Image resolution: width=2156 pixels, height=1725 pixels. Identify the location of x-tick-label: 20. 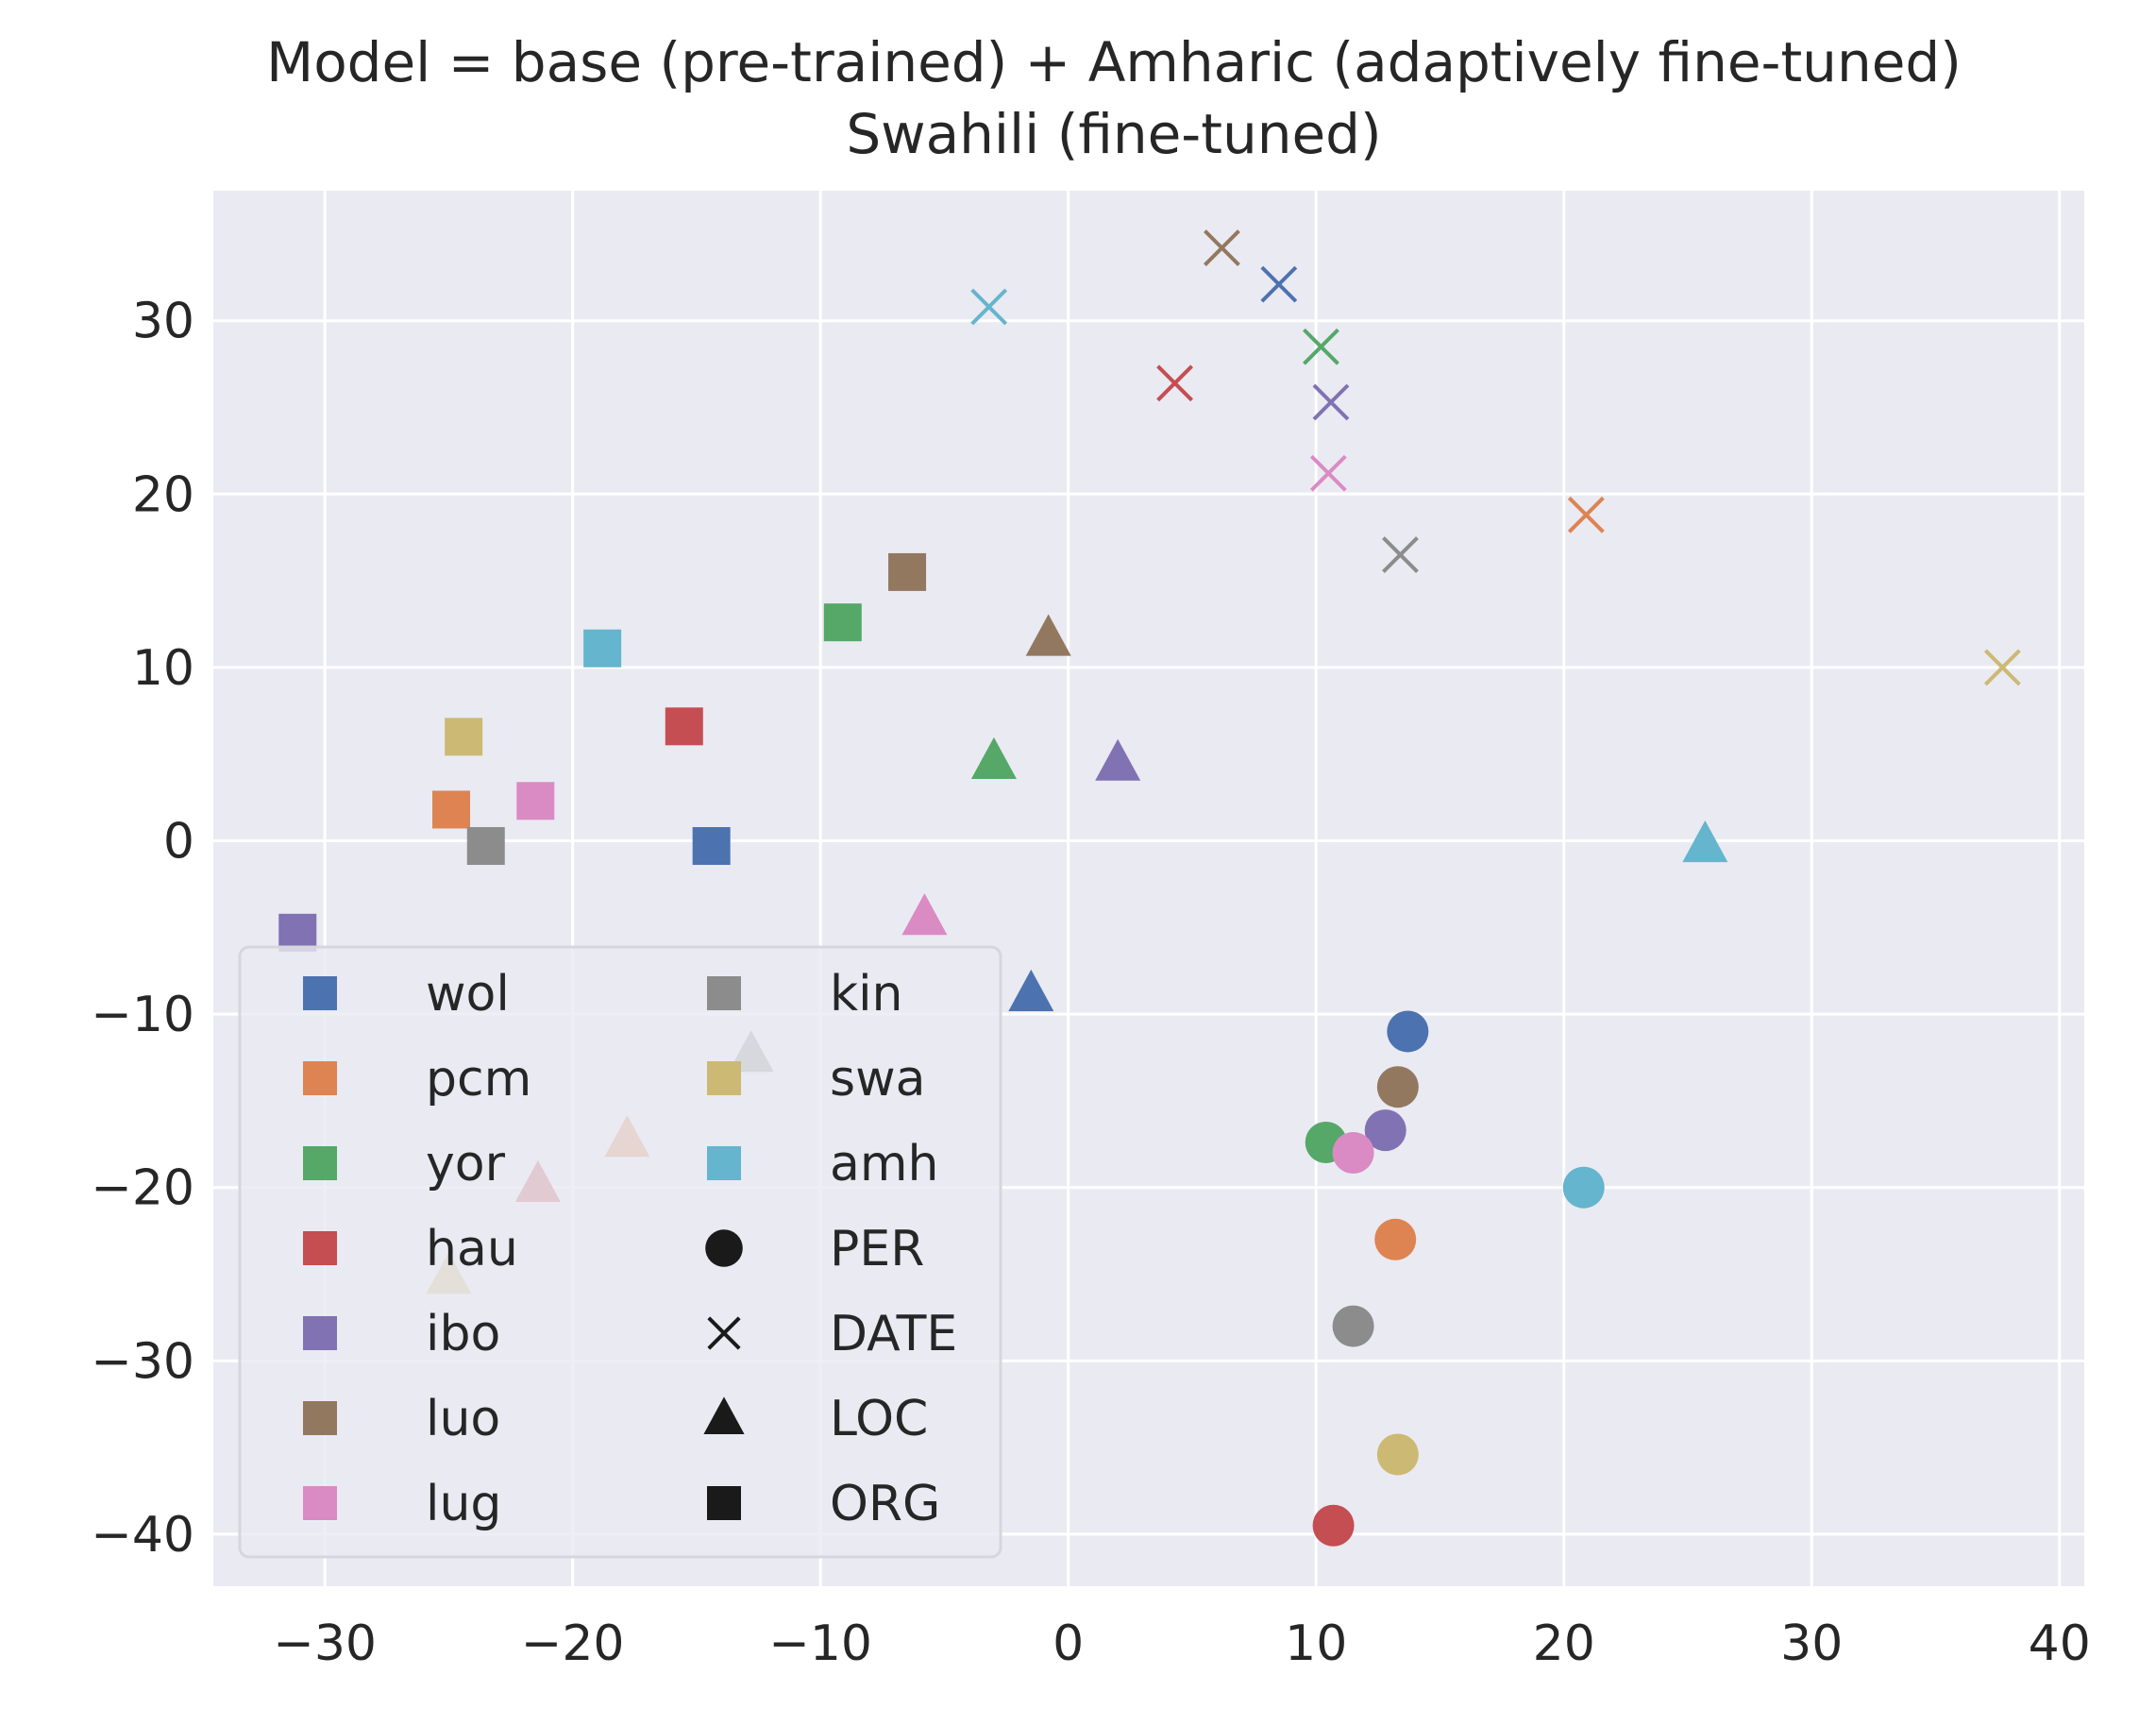
(1564, 1643).